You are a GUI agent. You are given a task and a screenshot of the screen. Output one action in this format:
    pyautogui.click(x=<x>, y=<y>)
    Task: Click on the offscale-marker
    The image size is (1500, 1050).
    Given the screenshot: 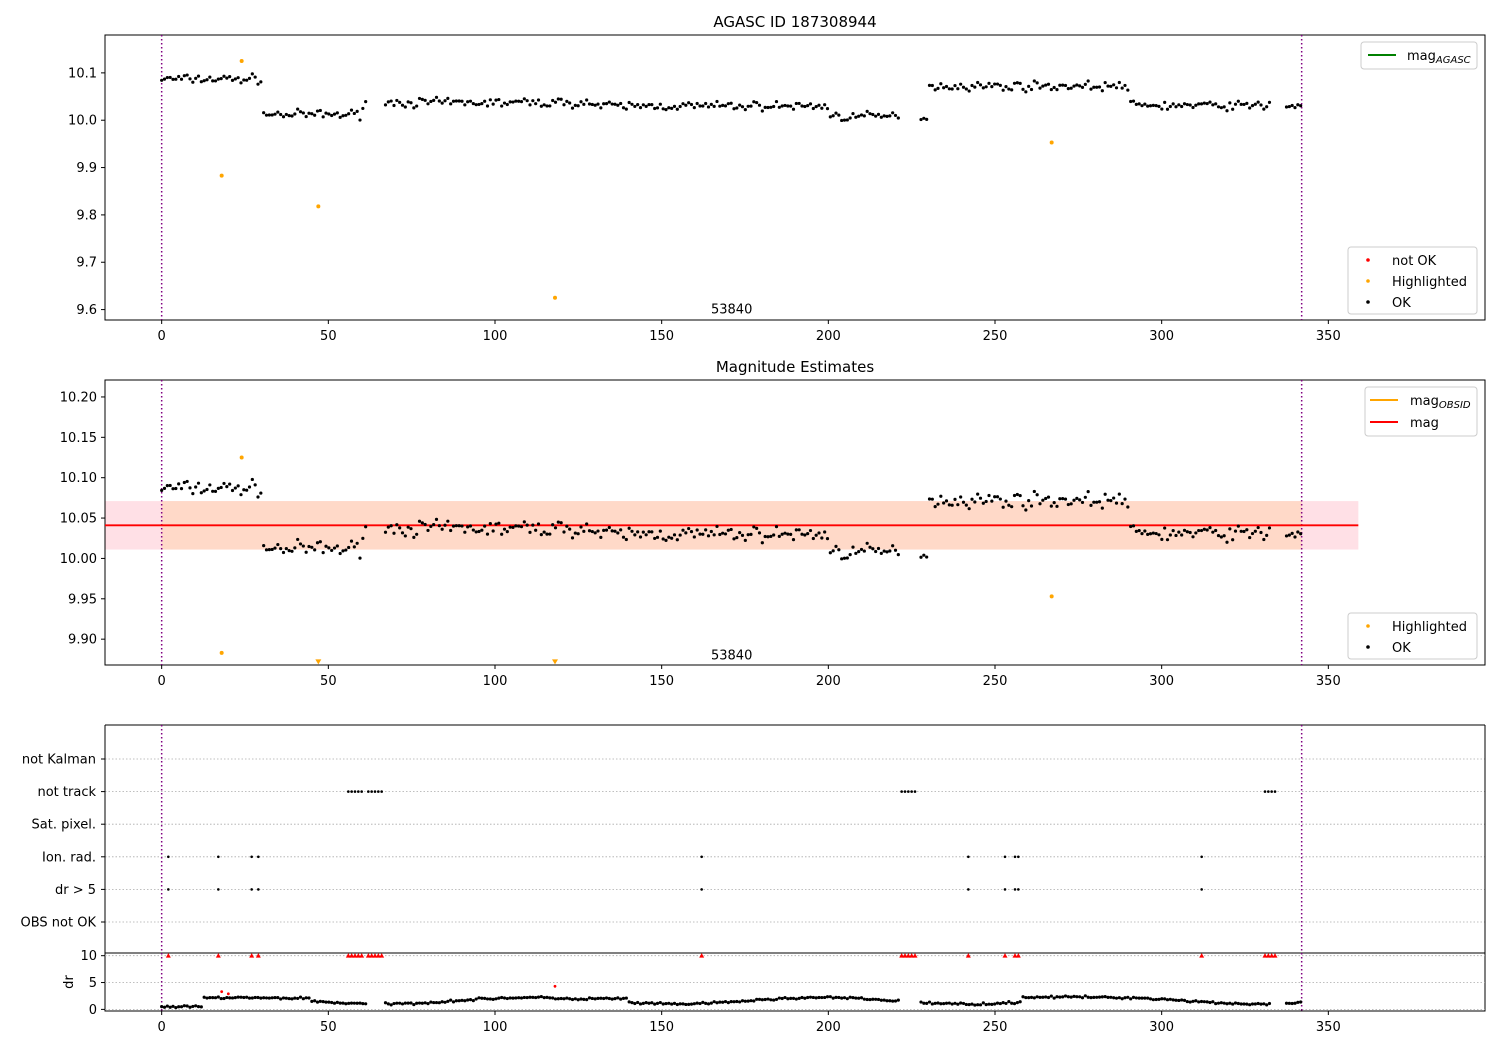 What is the action you would take?
    pyautogui.click(x=318, y=662)
    